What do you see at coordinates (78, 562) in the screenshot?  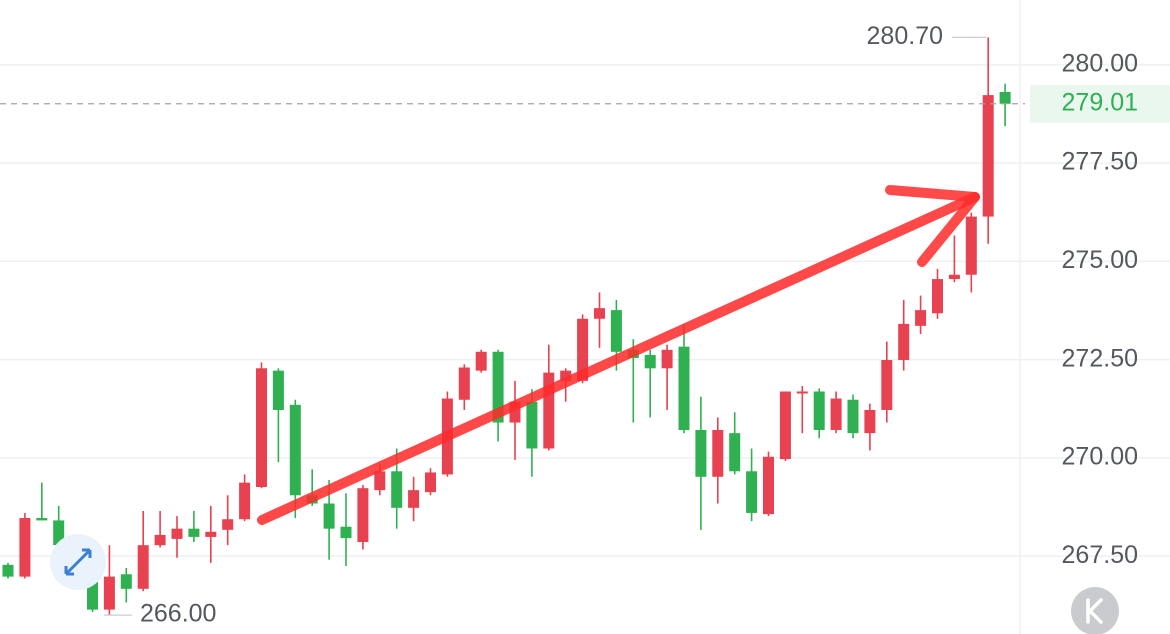 I see `zoom-icon` at bounding box center [78, 562].